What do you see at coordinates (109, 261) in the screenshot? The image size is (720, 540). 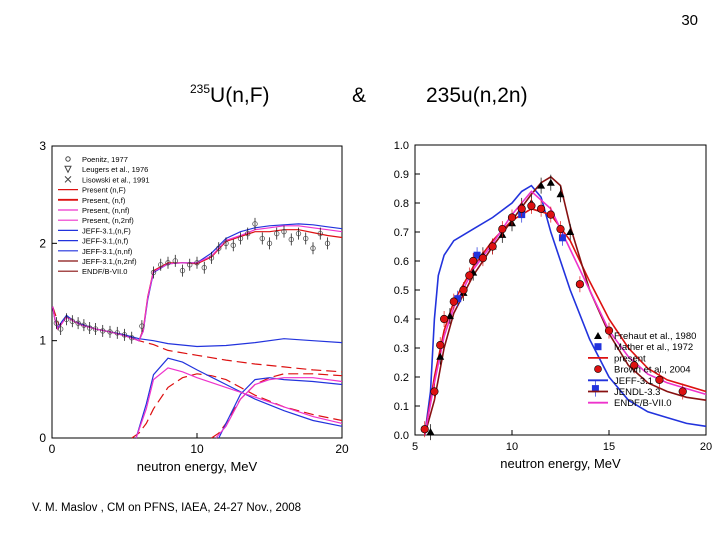 I see `legend-label: JEFF-3.1,(n,2nf)` at bounding box center [109, 261].